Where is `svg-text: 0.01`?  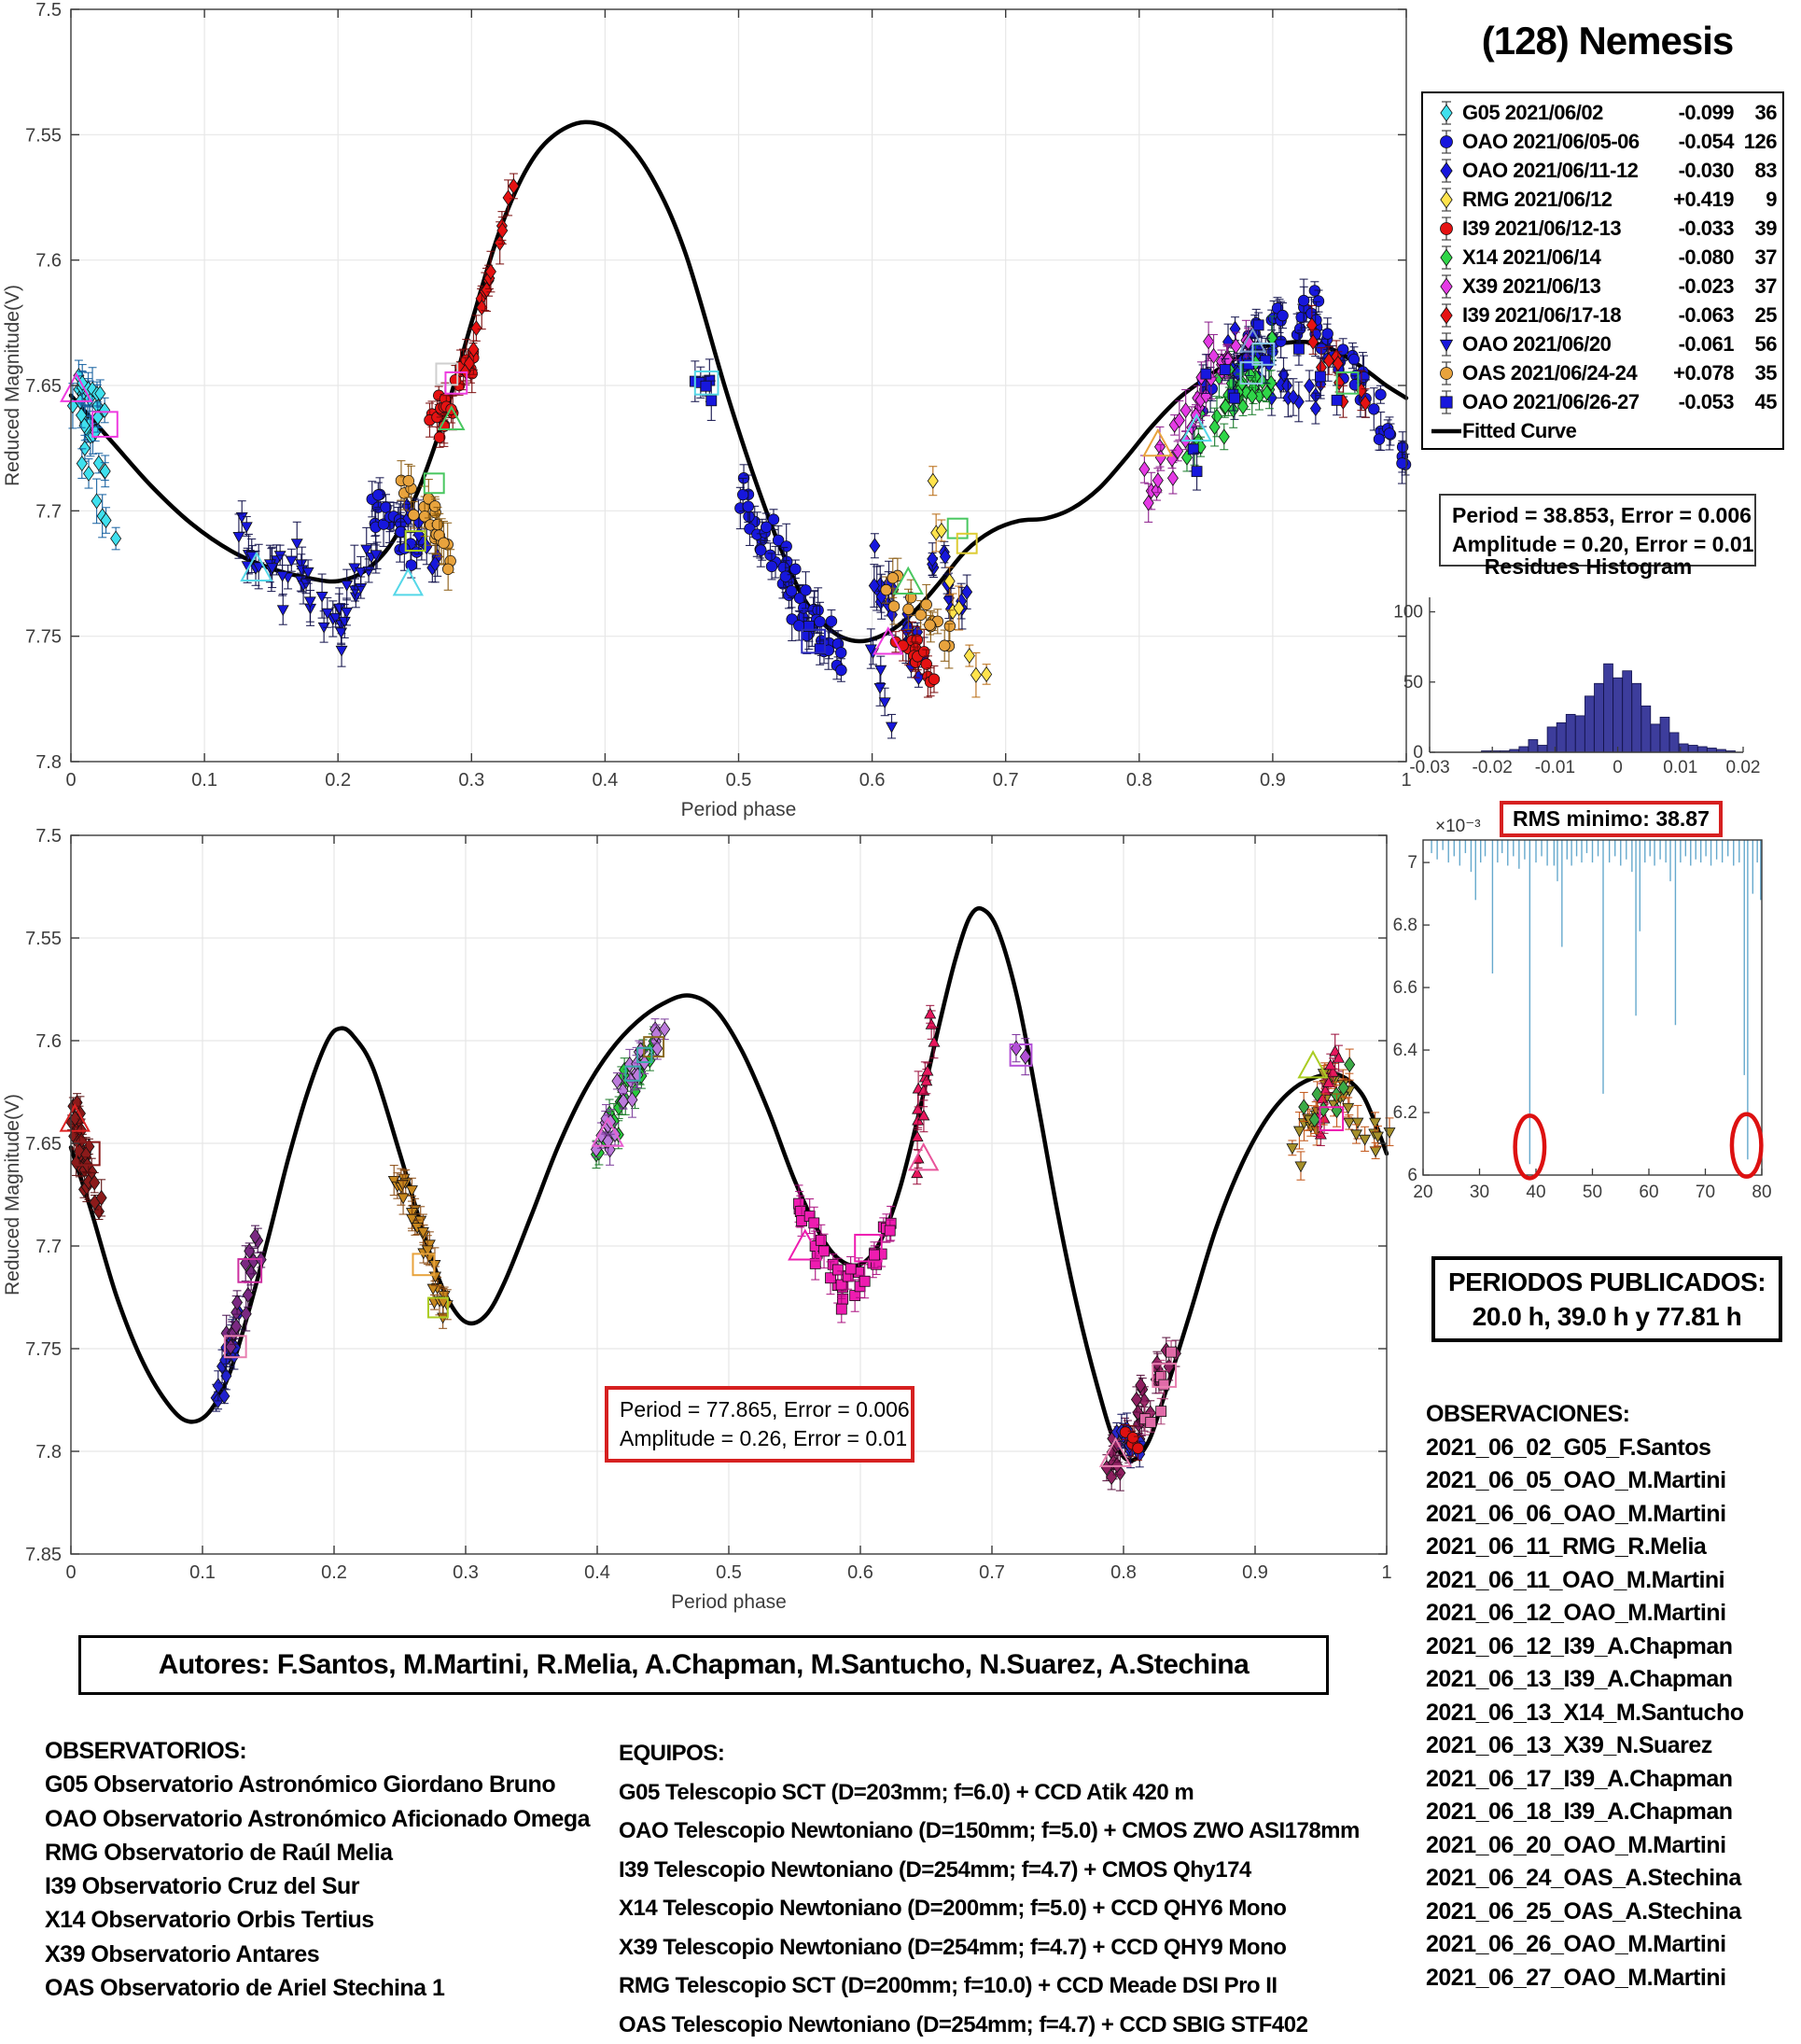 svg-text: 0.01 is located at coordinates (1680, 767).